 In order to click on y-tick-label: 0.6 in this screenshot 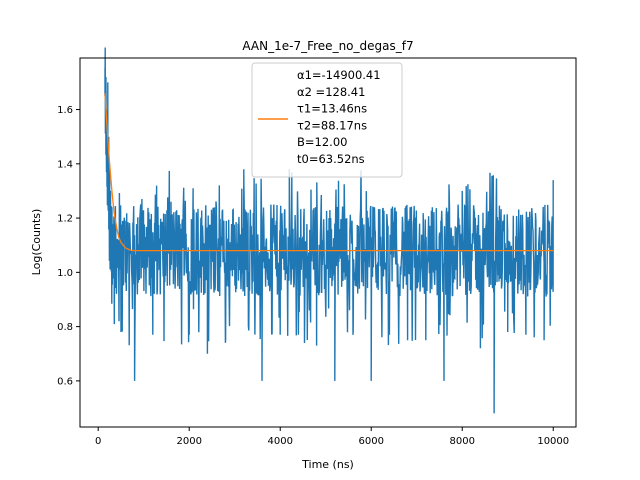, I will do `click(65, 381)`.